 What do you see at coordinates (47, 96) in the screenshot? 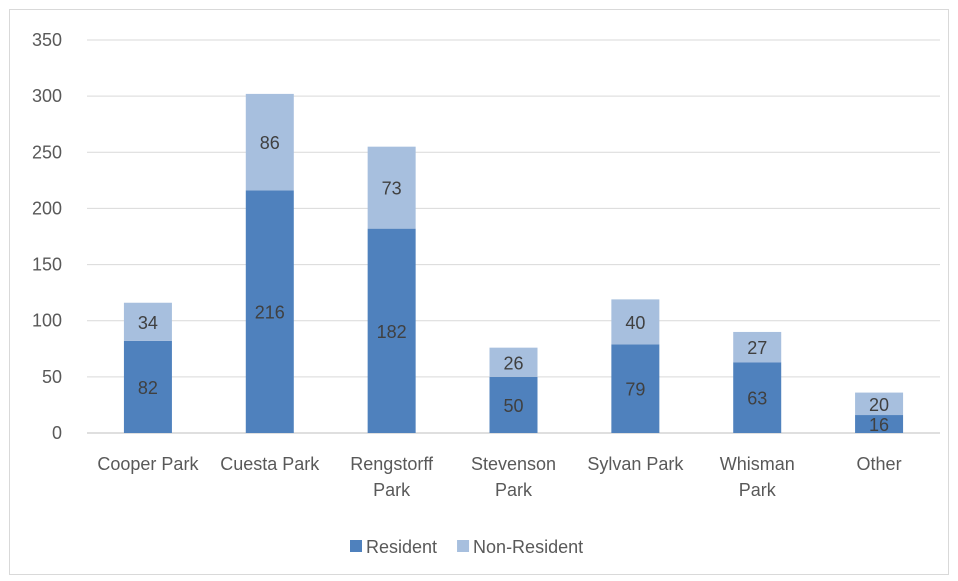
I see `y-tick-label: 300` at bounding box center [47, 96].